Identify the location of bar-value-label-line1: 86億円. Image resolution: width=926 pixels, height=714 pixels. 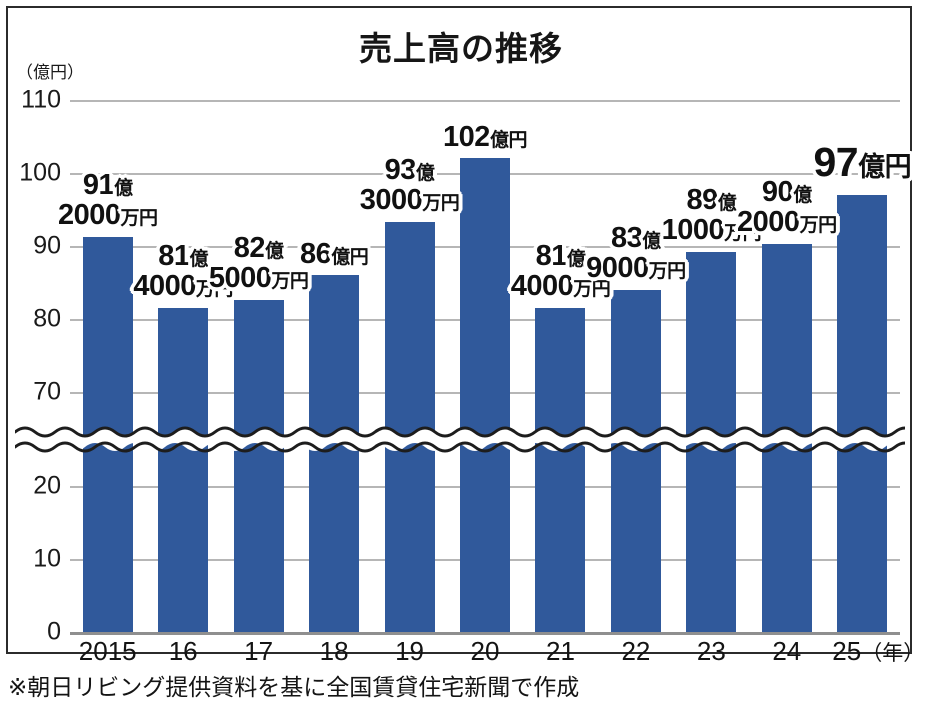
(334, 253).